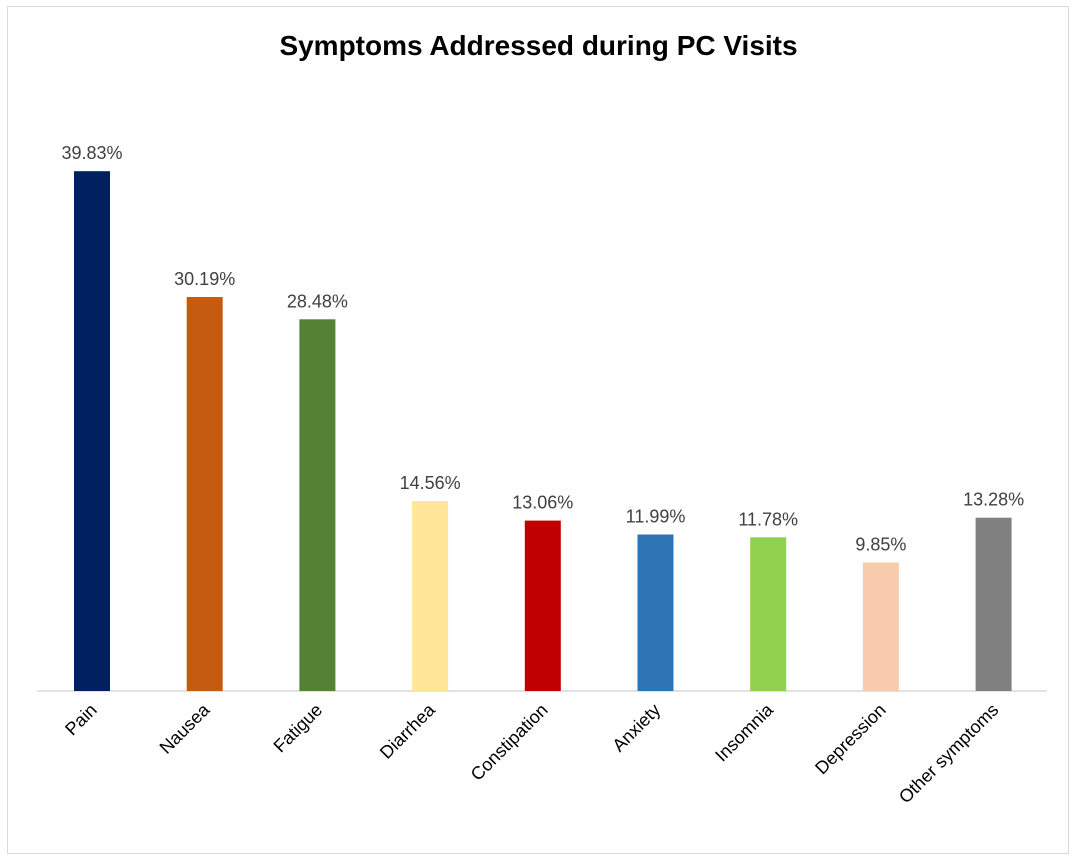 The width and height of the screenshot is (1077, 862). What do you see at coordinates (744, 732) in the screenshot?
I see `category-label: Insomnia` at bounding box center [744, 732].